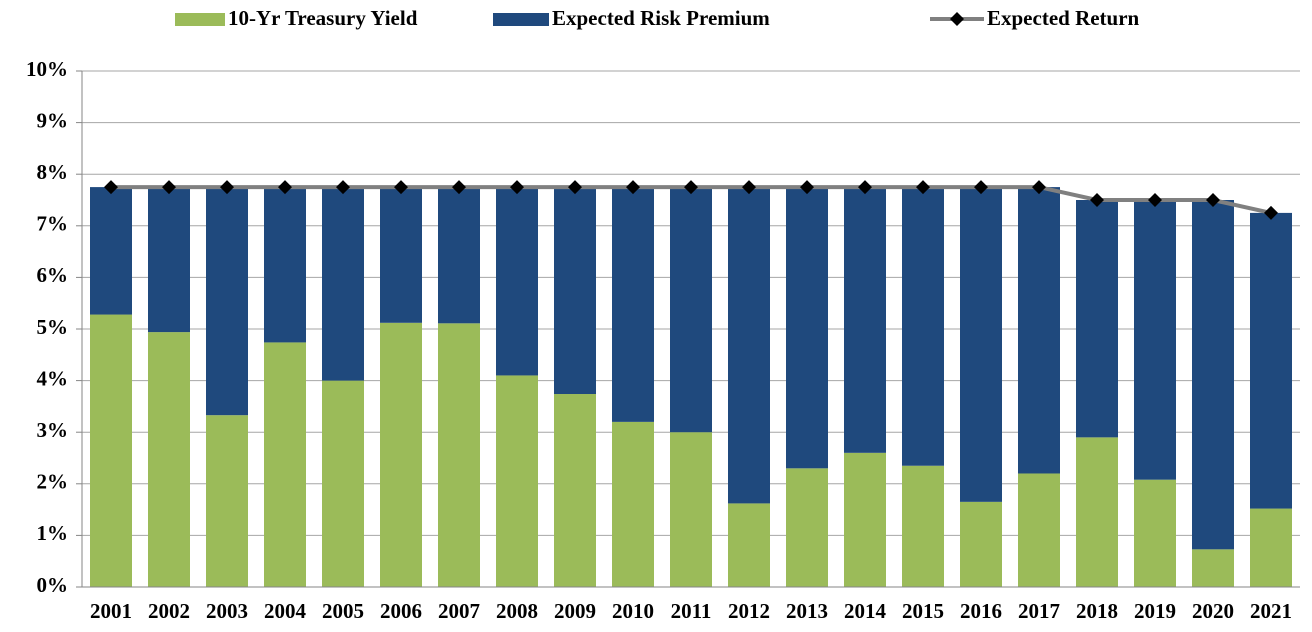 The width and height of the screenshot is (1312, 632). I want to click on x-tick-label: 2020, so click(1213, 611).